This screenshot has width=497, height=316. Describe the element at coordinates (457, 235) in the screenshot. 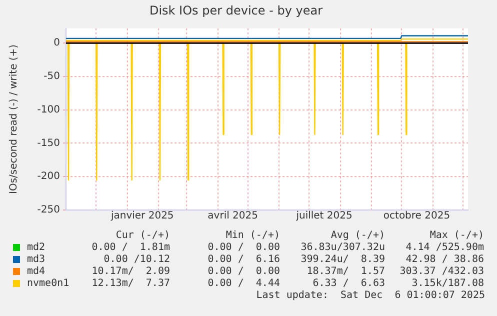

I see `text: Max (-/+)` at that location.